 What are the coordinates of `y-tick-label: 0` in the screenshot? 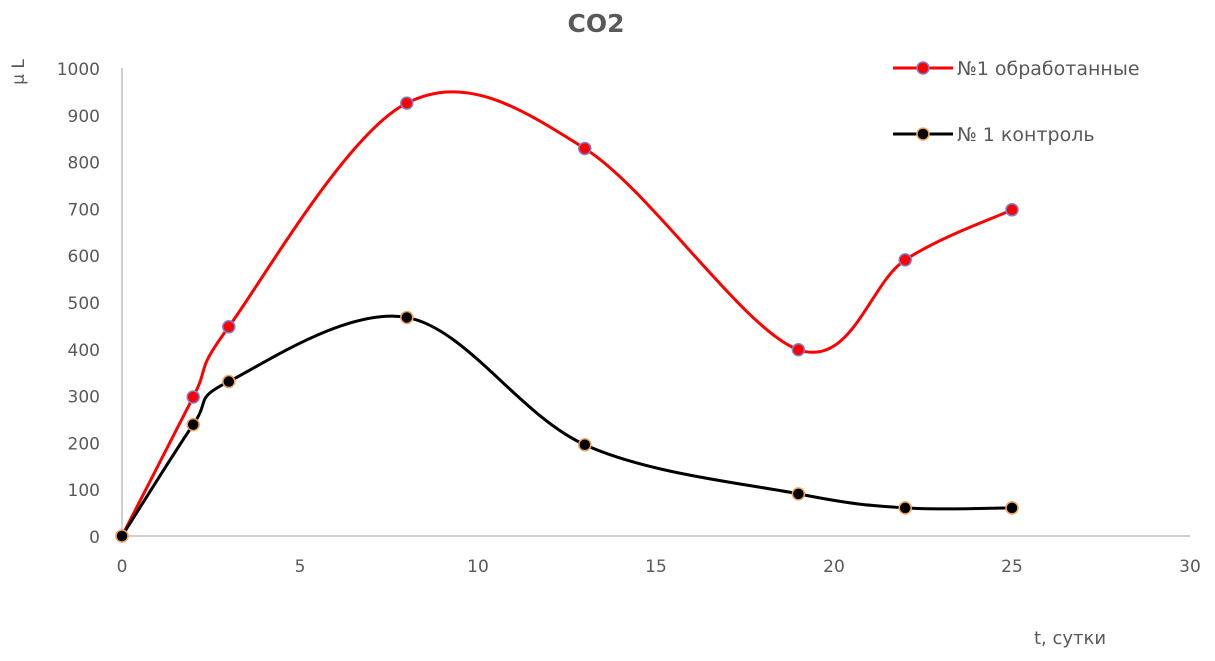 It's located at (94, 538).